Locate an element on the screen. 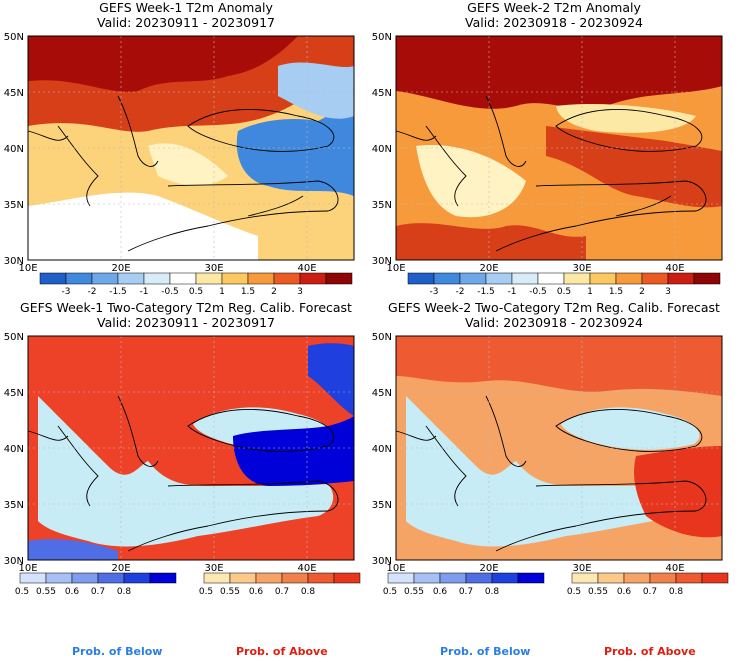  prob-above-east is located at coordinates (678, 492).